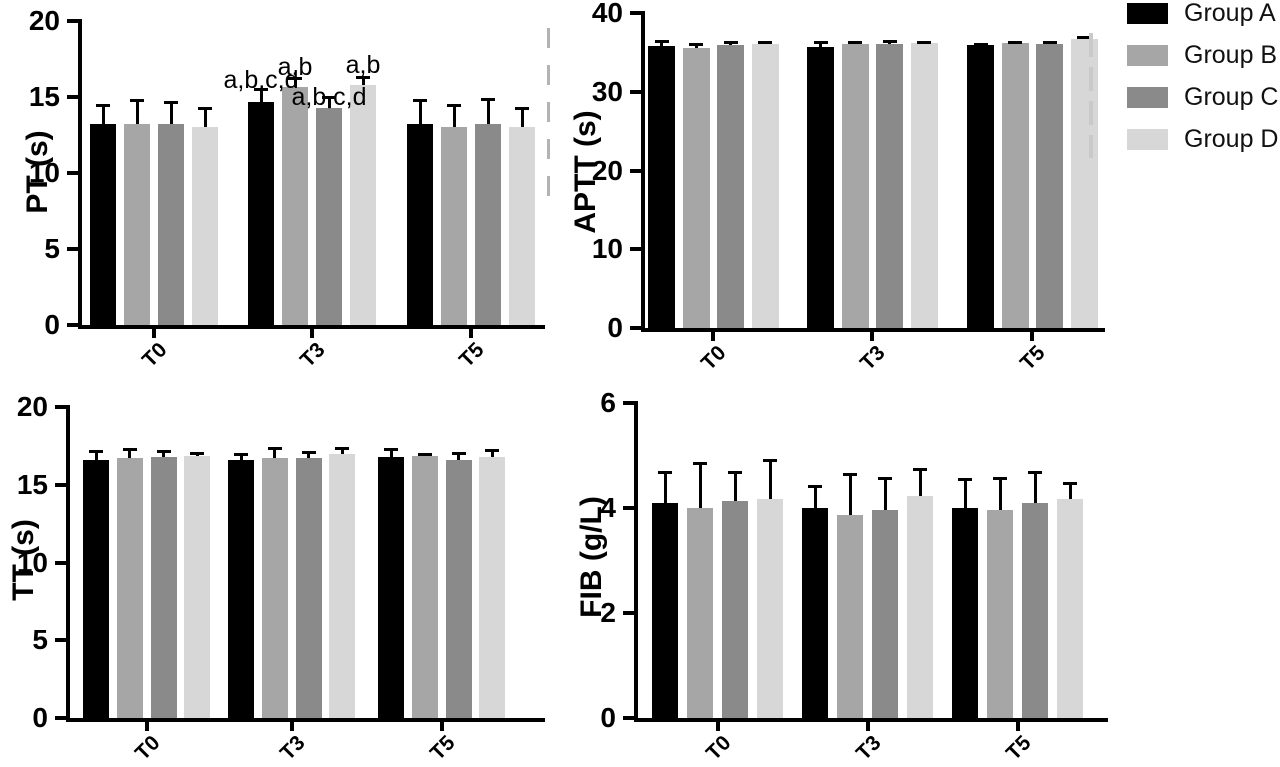  I want to click on significance-annotation: a,b,c,d, so click(261, 80).